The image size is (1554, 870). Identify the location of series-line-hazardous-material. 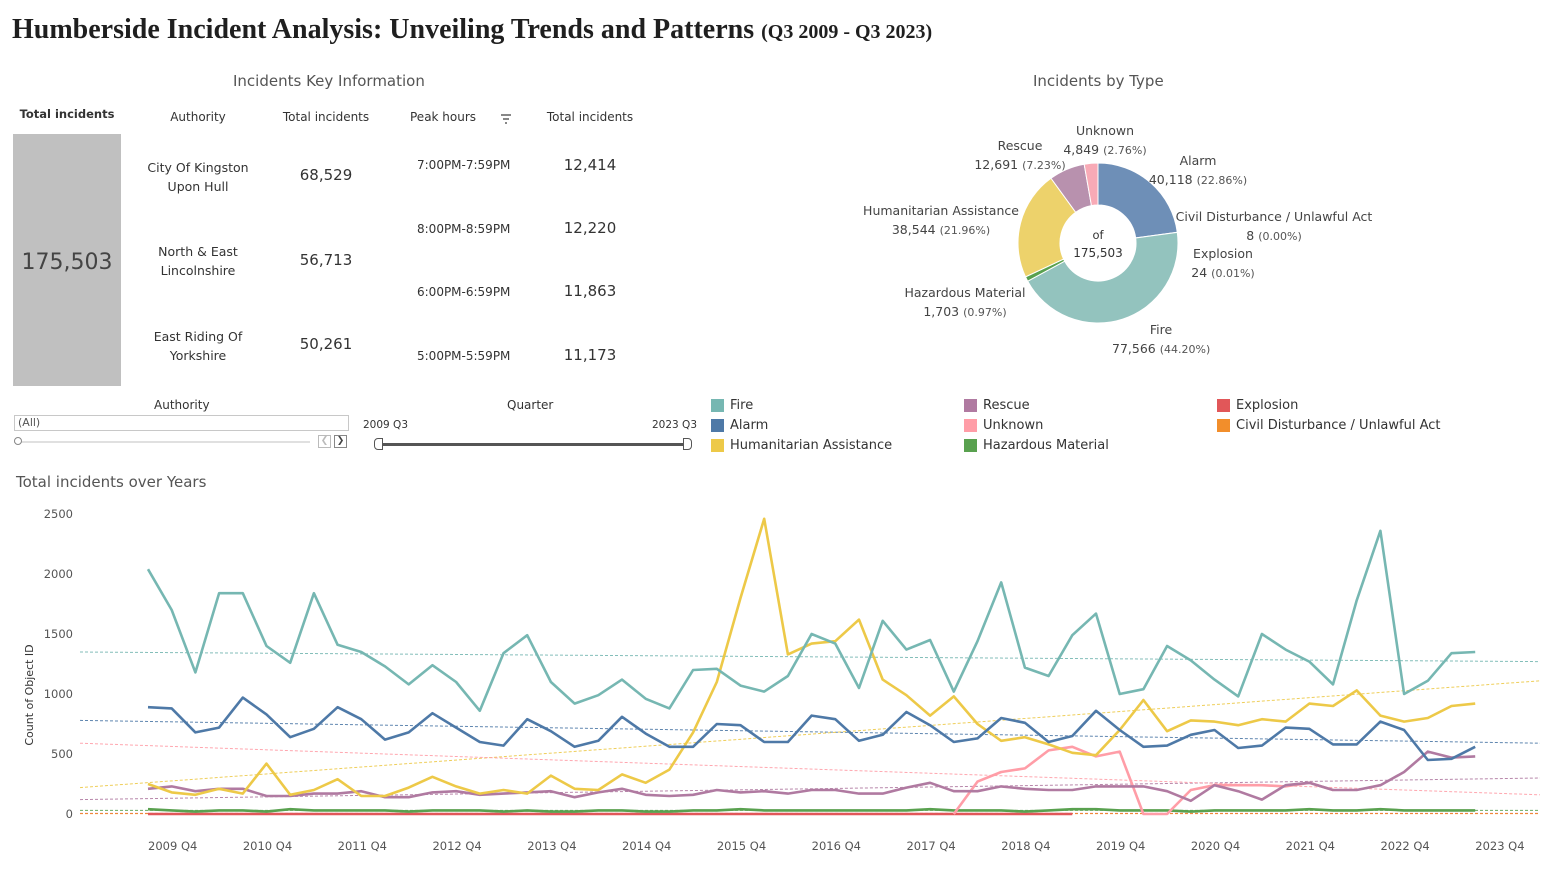
(811, 810).